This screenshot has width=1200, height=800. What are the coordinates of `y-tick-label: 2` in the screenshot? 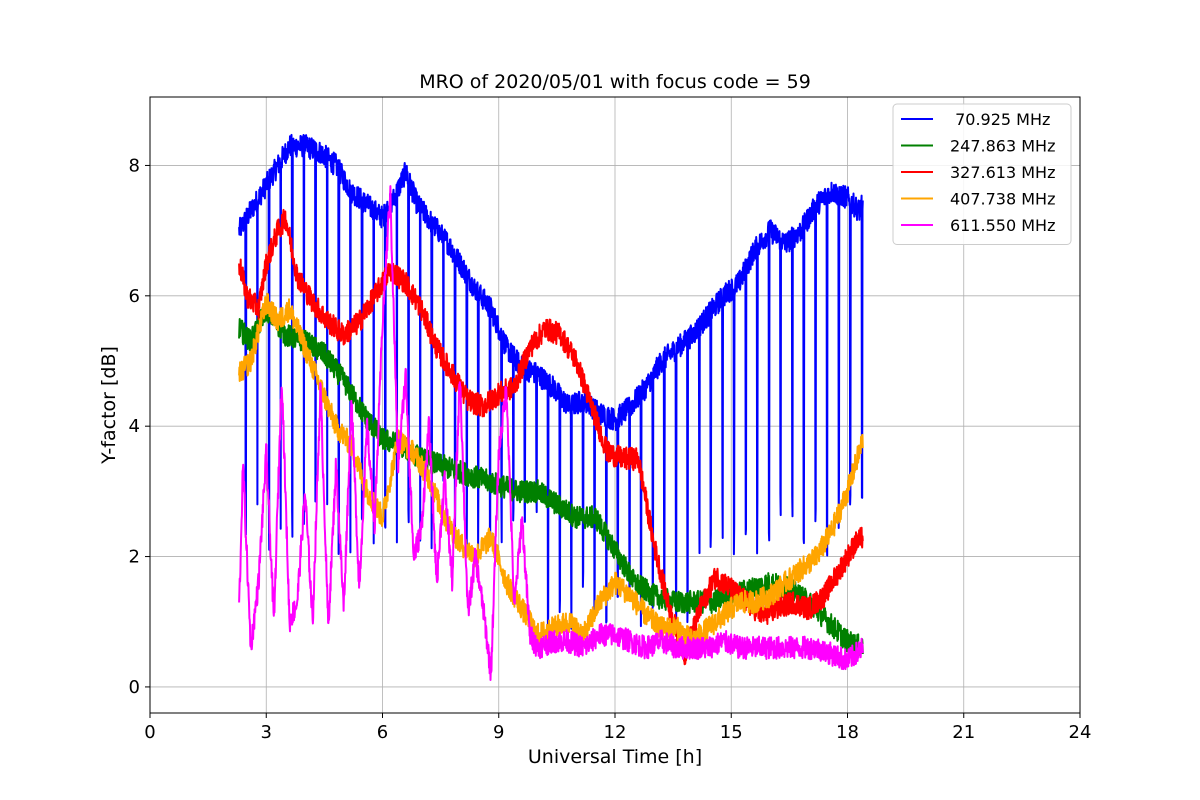 It's located at (134, 557).